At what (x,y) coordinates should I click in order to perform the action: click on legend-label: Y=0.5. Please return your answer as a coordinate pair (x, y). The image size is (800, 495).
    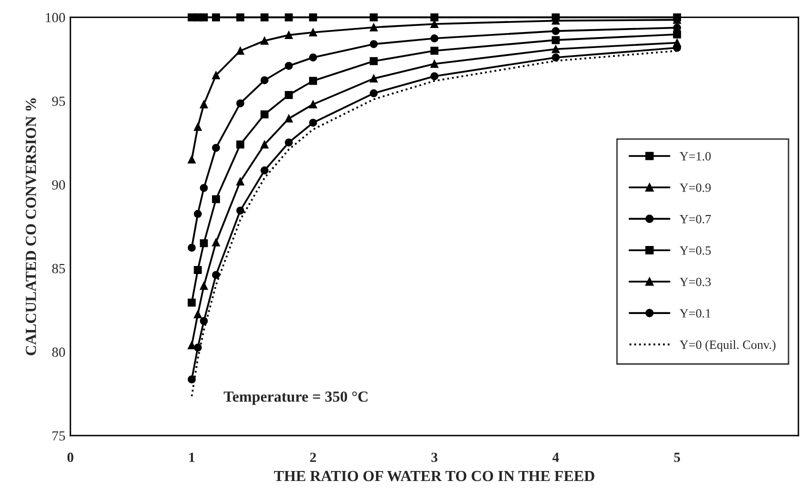
    Looking at the image, I should click on (695, 250).